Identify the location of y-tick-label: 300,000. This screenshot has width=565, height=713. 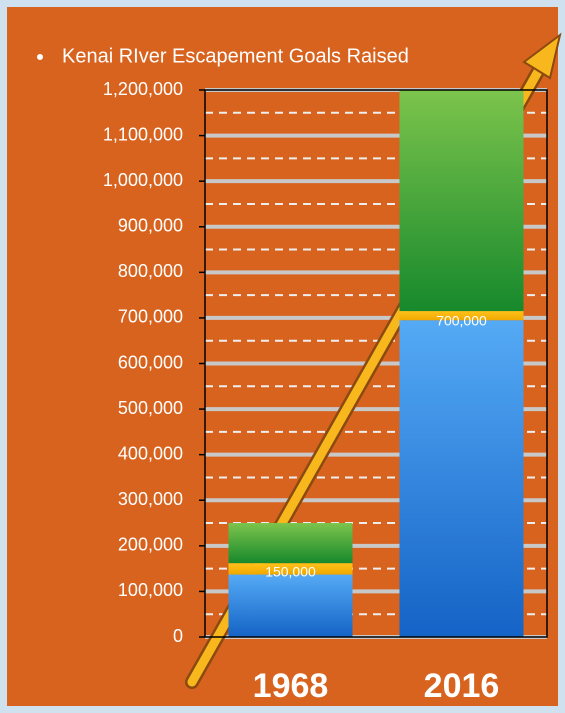
(150, 499).